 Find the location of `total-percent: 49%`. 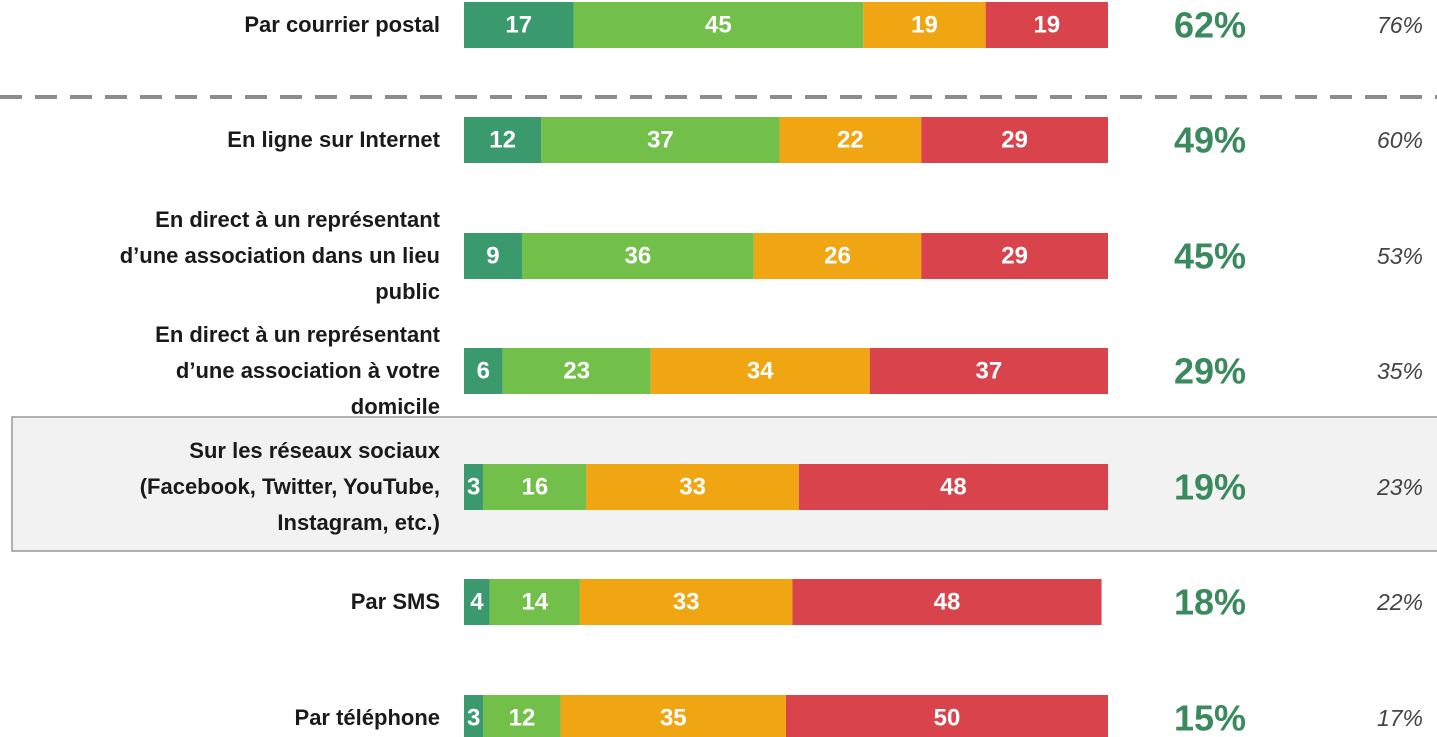

total-percent: 49% is located at coordinates (1210, 140).